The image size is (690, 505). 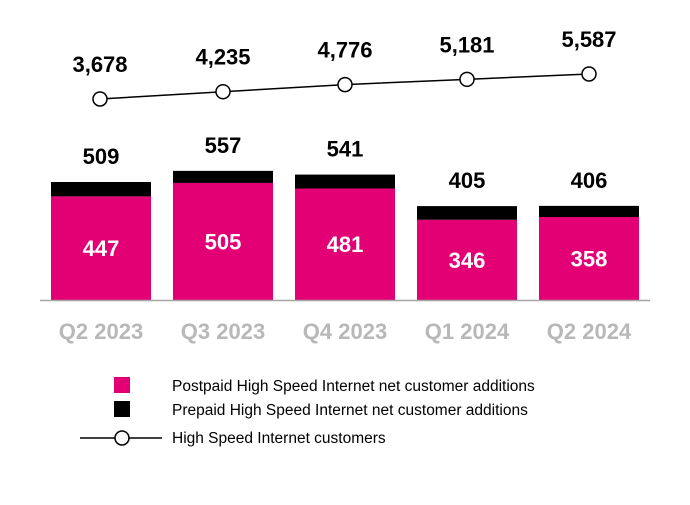 I want to click on line-data-label: 5,181, so click(x=466, y=44).